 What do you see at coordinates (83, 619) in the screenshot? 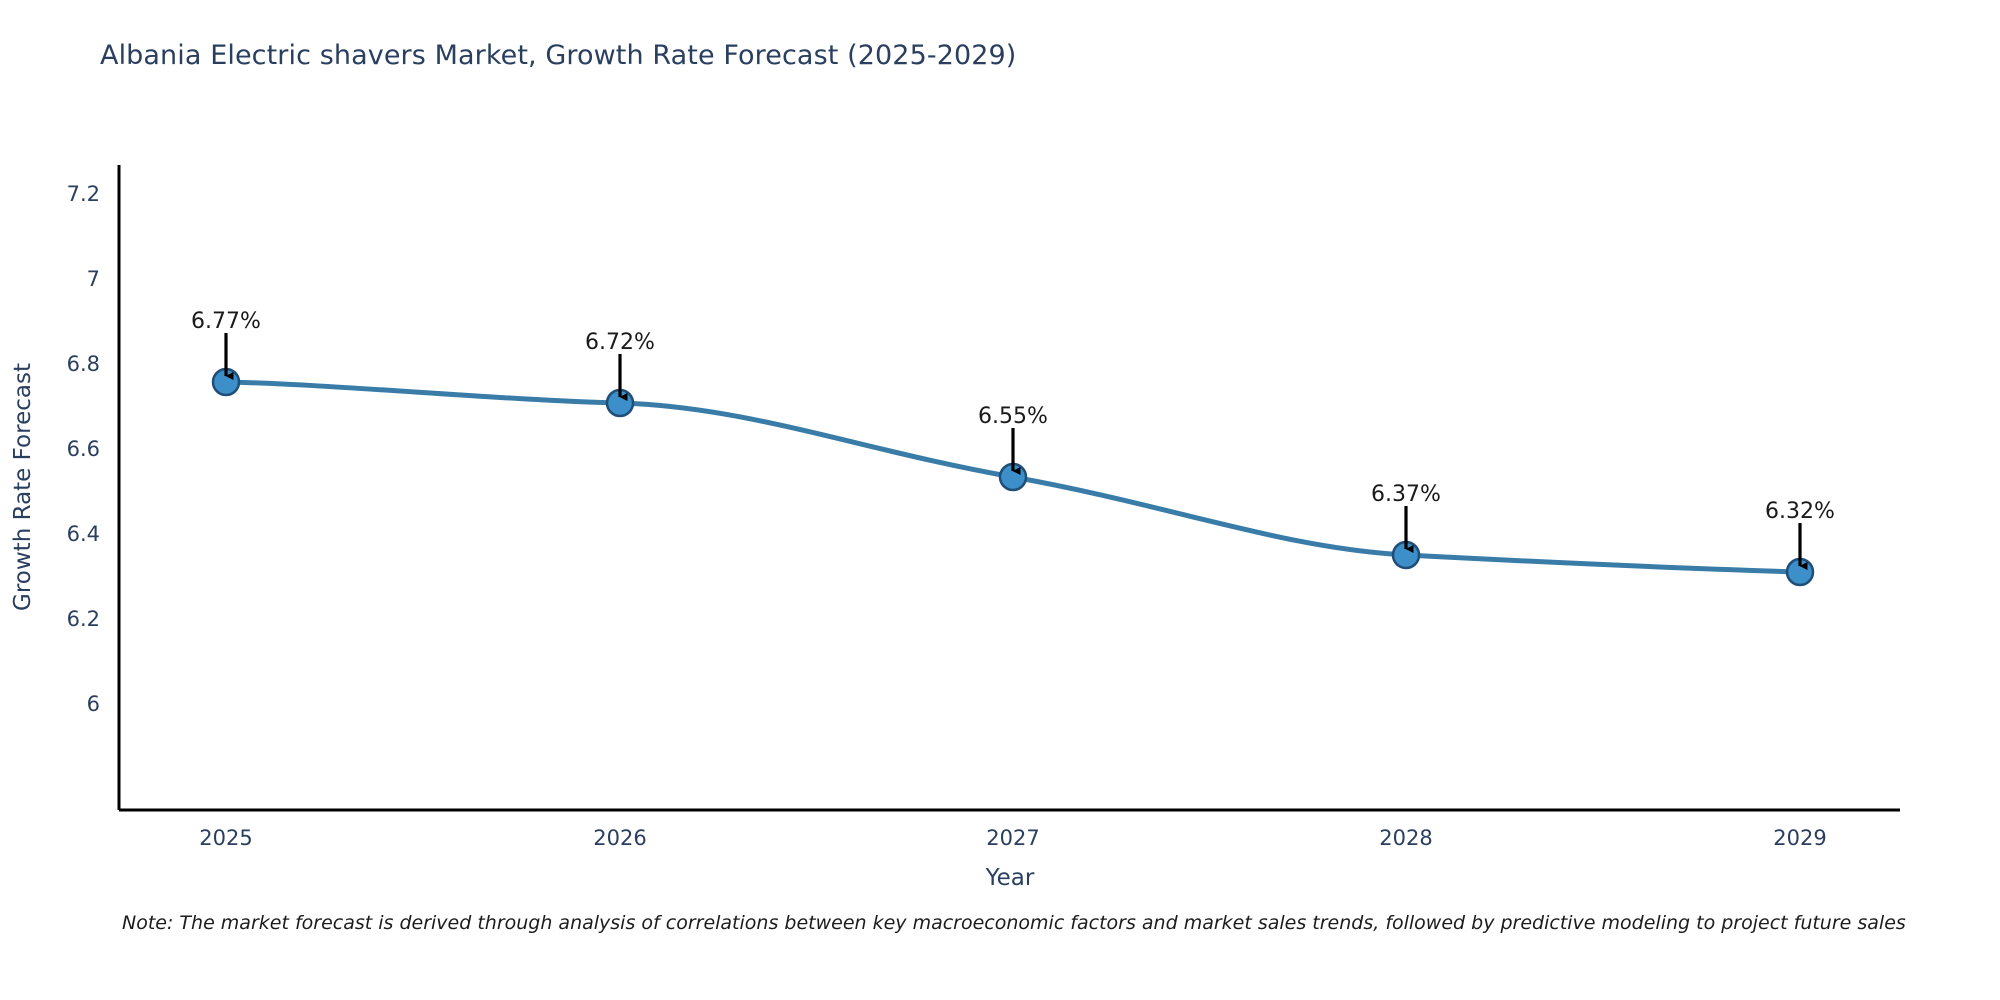
I see `y-tick-label: 6.2` at bounding box center [83, 619].